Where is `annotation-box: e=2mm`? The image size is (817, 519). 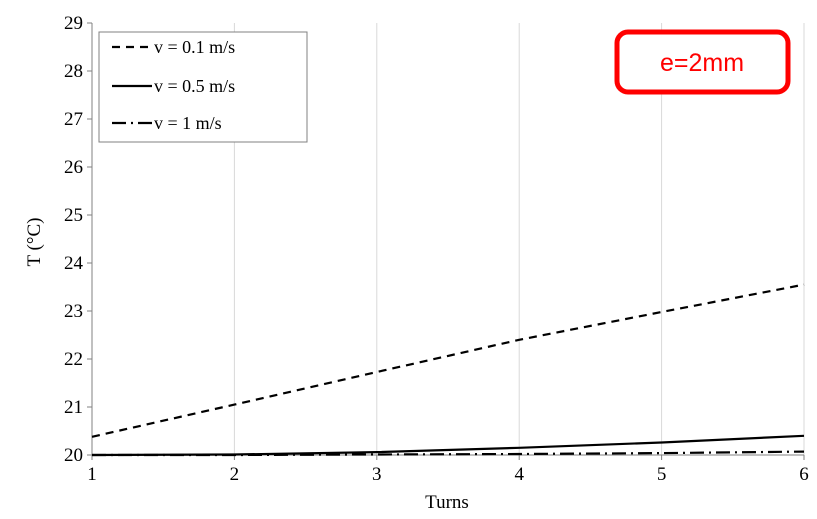
annotation-box: e=2mm is located at coordinates (702, 62).